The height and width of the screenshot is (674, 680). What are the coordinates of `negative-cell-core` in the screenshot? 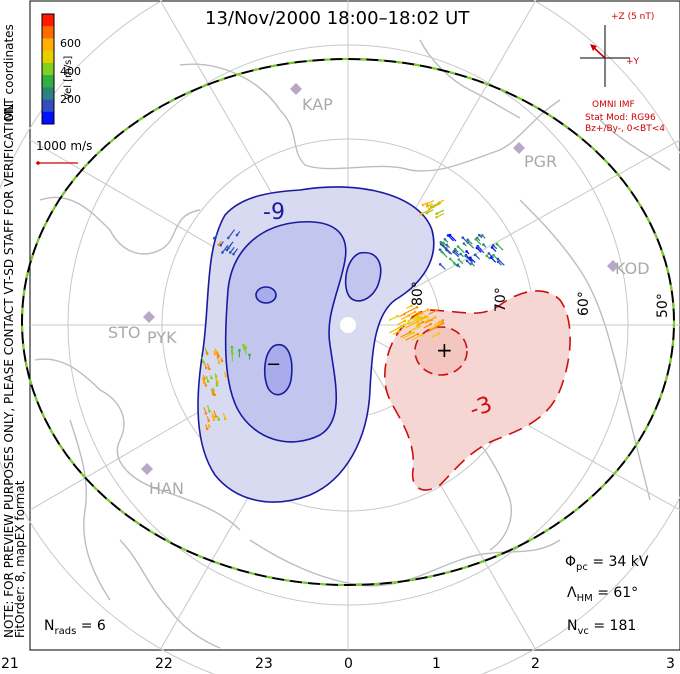 It's located at (278, 370).